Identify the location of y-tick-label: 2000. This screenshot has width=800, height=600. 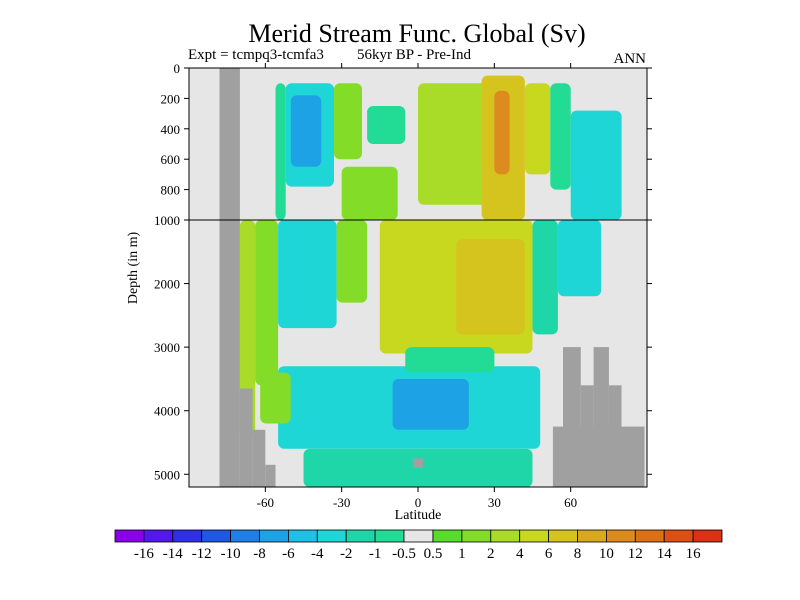
(167, 284).